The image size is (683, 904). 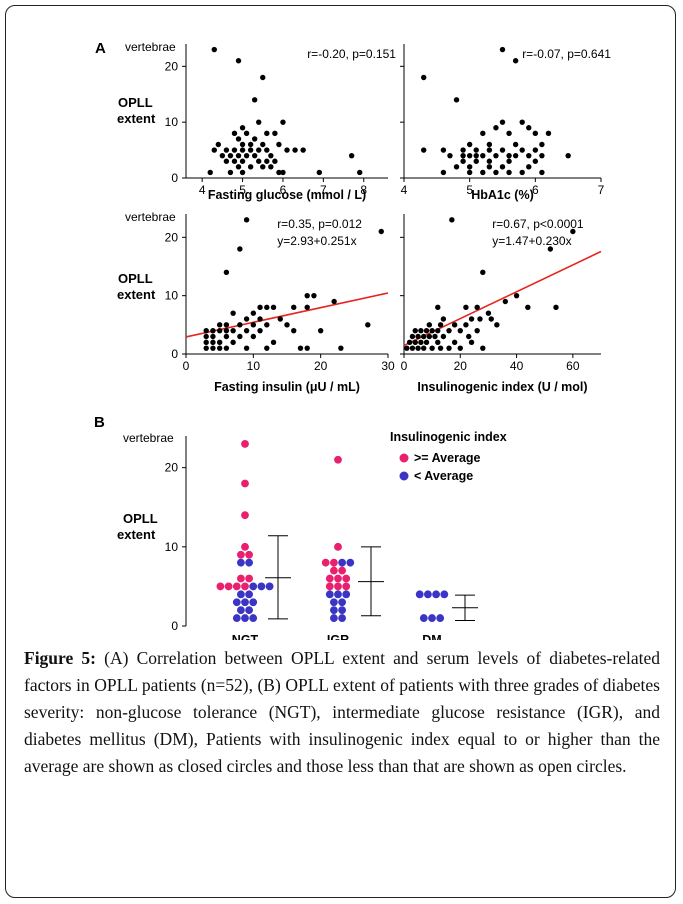 What do you see at coordinates (140, 518) in the screenshot?
I see `panel-b-y-label-line1: OPLL` at bounding box center [140, 518].